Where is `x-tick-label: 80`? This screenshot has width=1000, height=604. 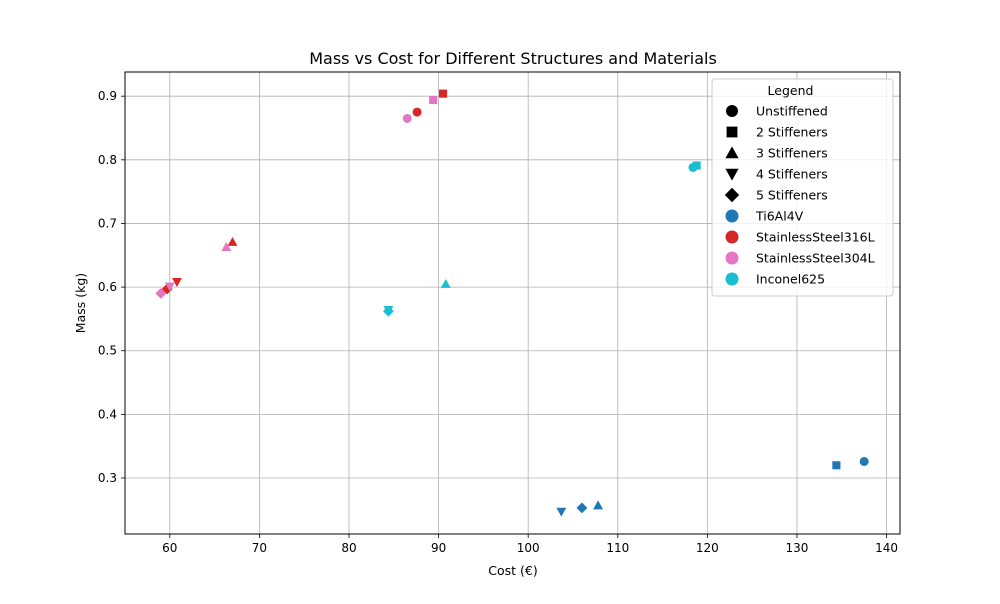
x-tick-label: 80 is located at coordinates (348, 548).